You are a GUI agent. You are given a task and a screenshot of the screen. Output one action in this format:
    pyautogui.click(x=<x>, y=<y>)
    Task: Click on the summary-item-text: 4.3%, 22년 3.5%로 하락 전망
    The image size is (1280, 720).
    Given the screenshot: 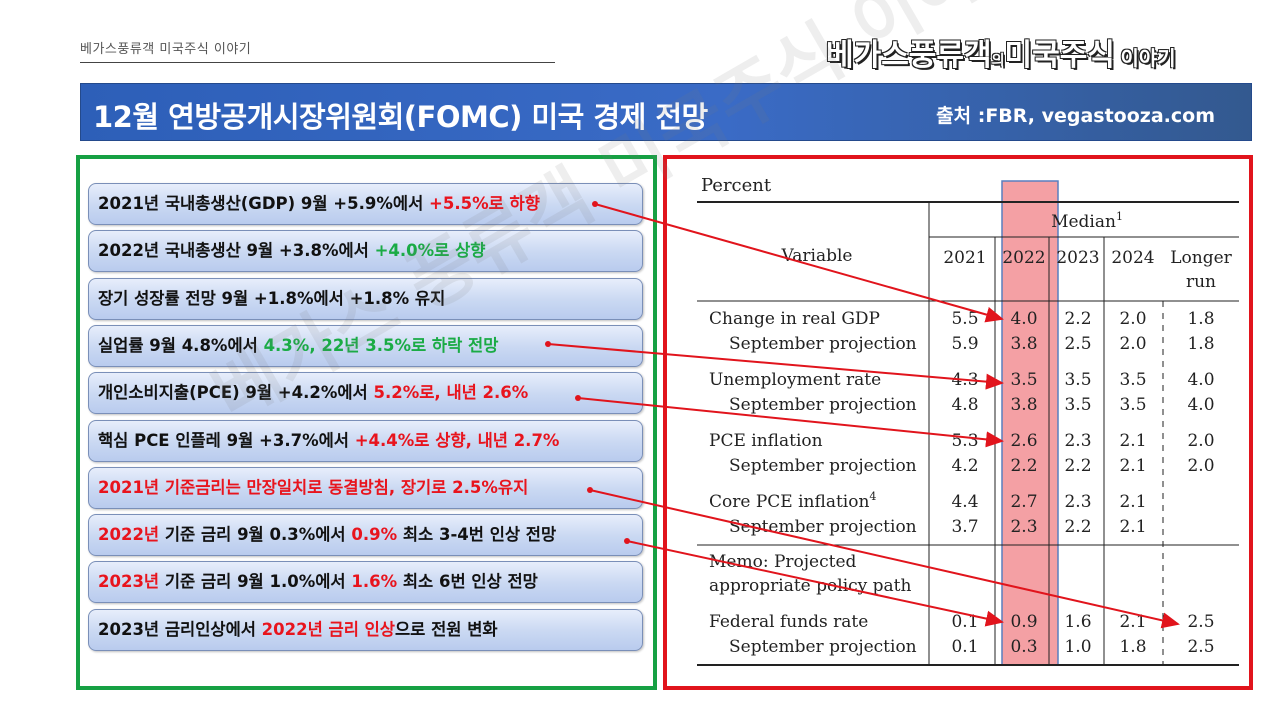 What is the action you would take?
    pyautogui.click(x=381, y=345)
    